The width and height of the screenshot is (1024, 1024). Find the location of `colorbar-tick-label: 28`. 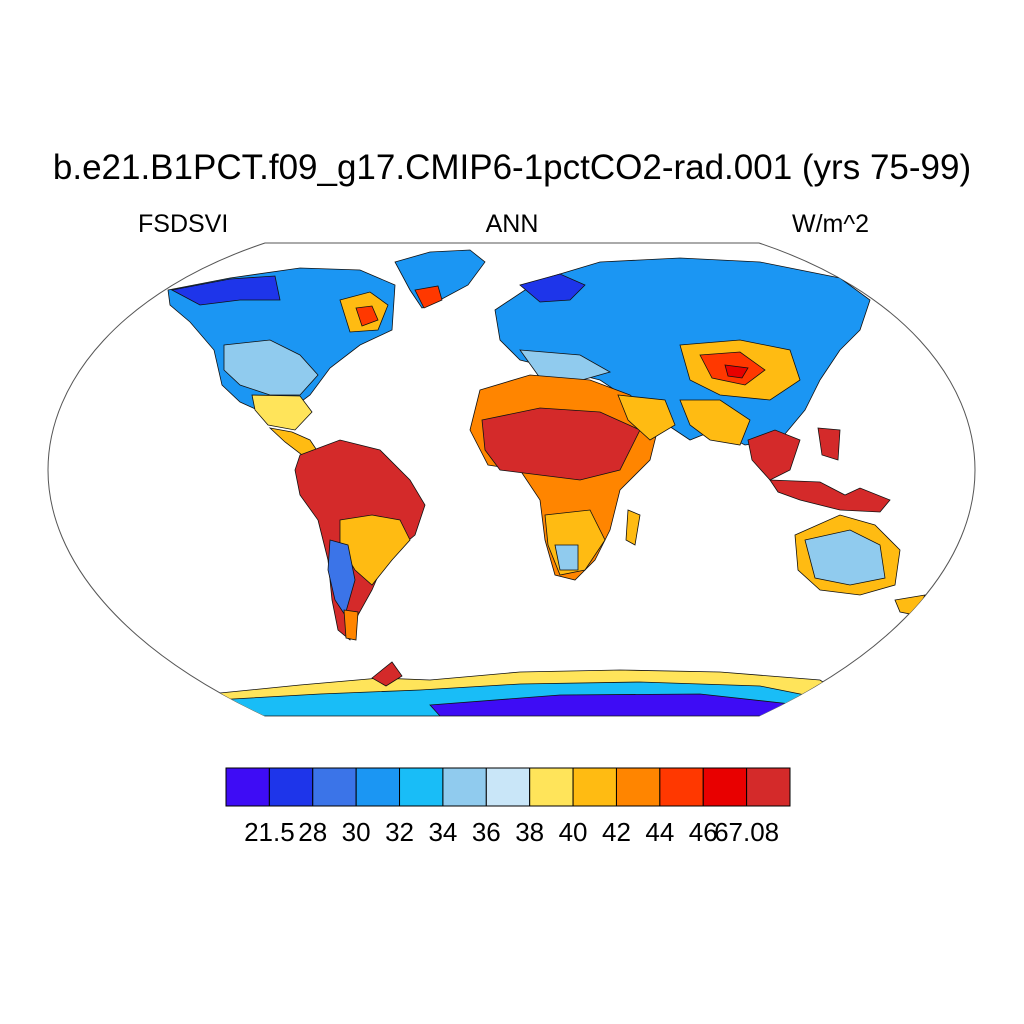

colorbar-tick-label: 28 is located at coordinates (313, 832).